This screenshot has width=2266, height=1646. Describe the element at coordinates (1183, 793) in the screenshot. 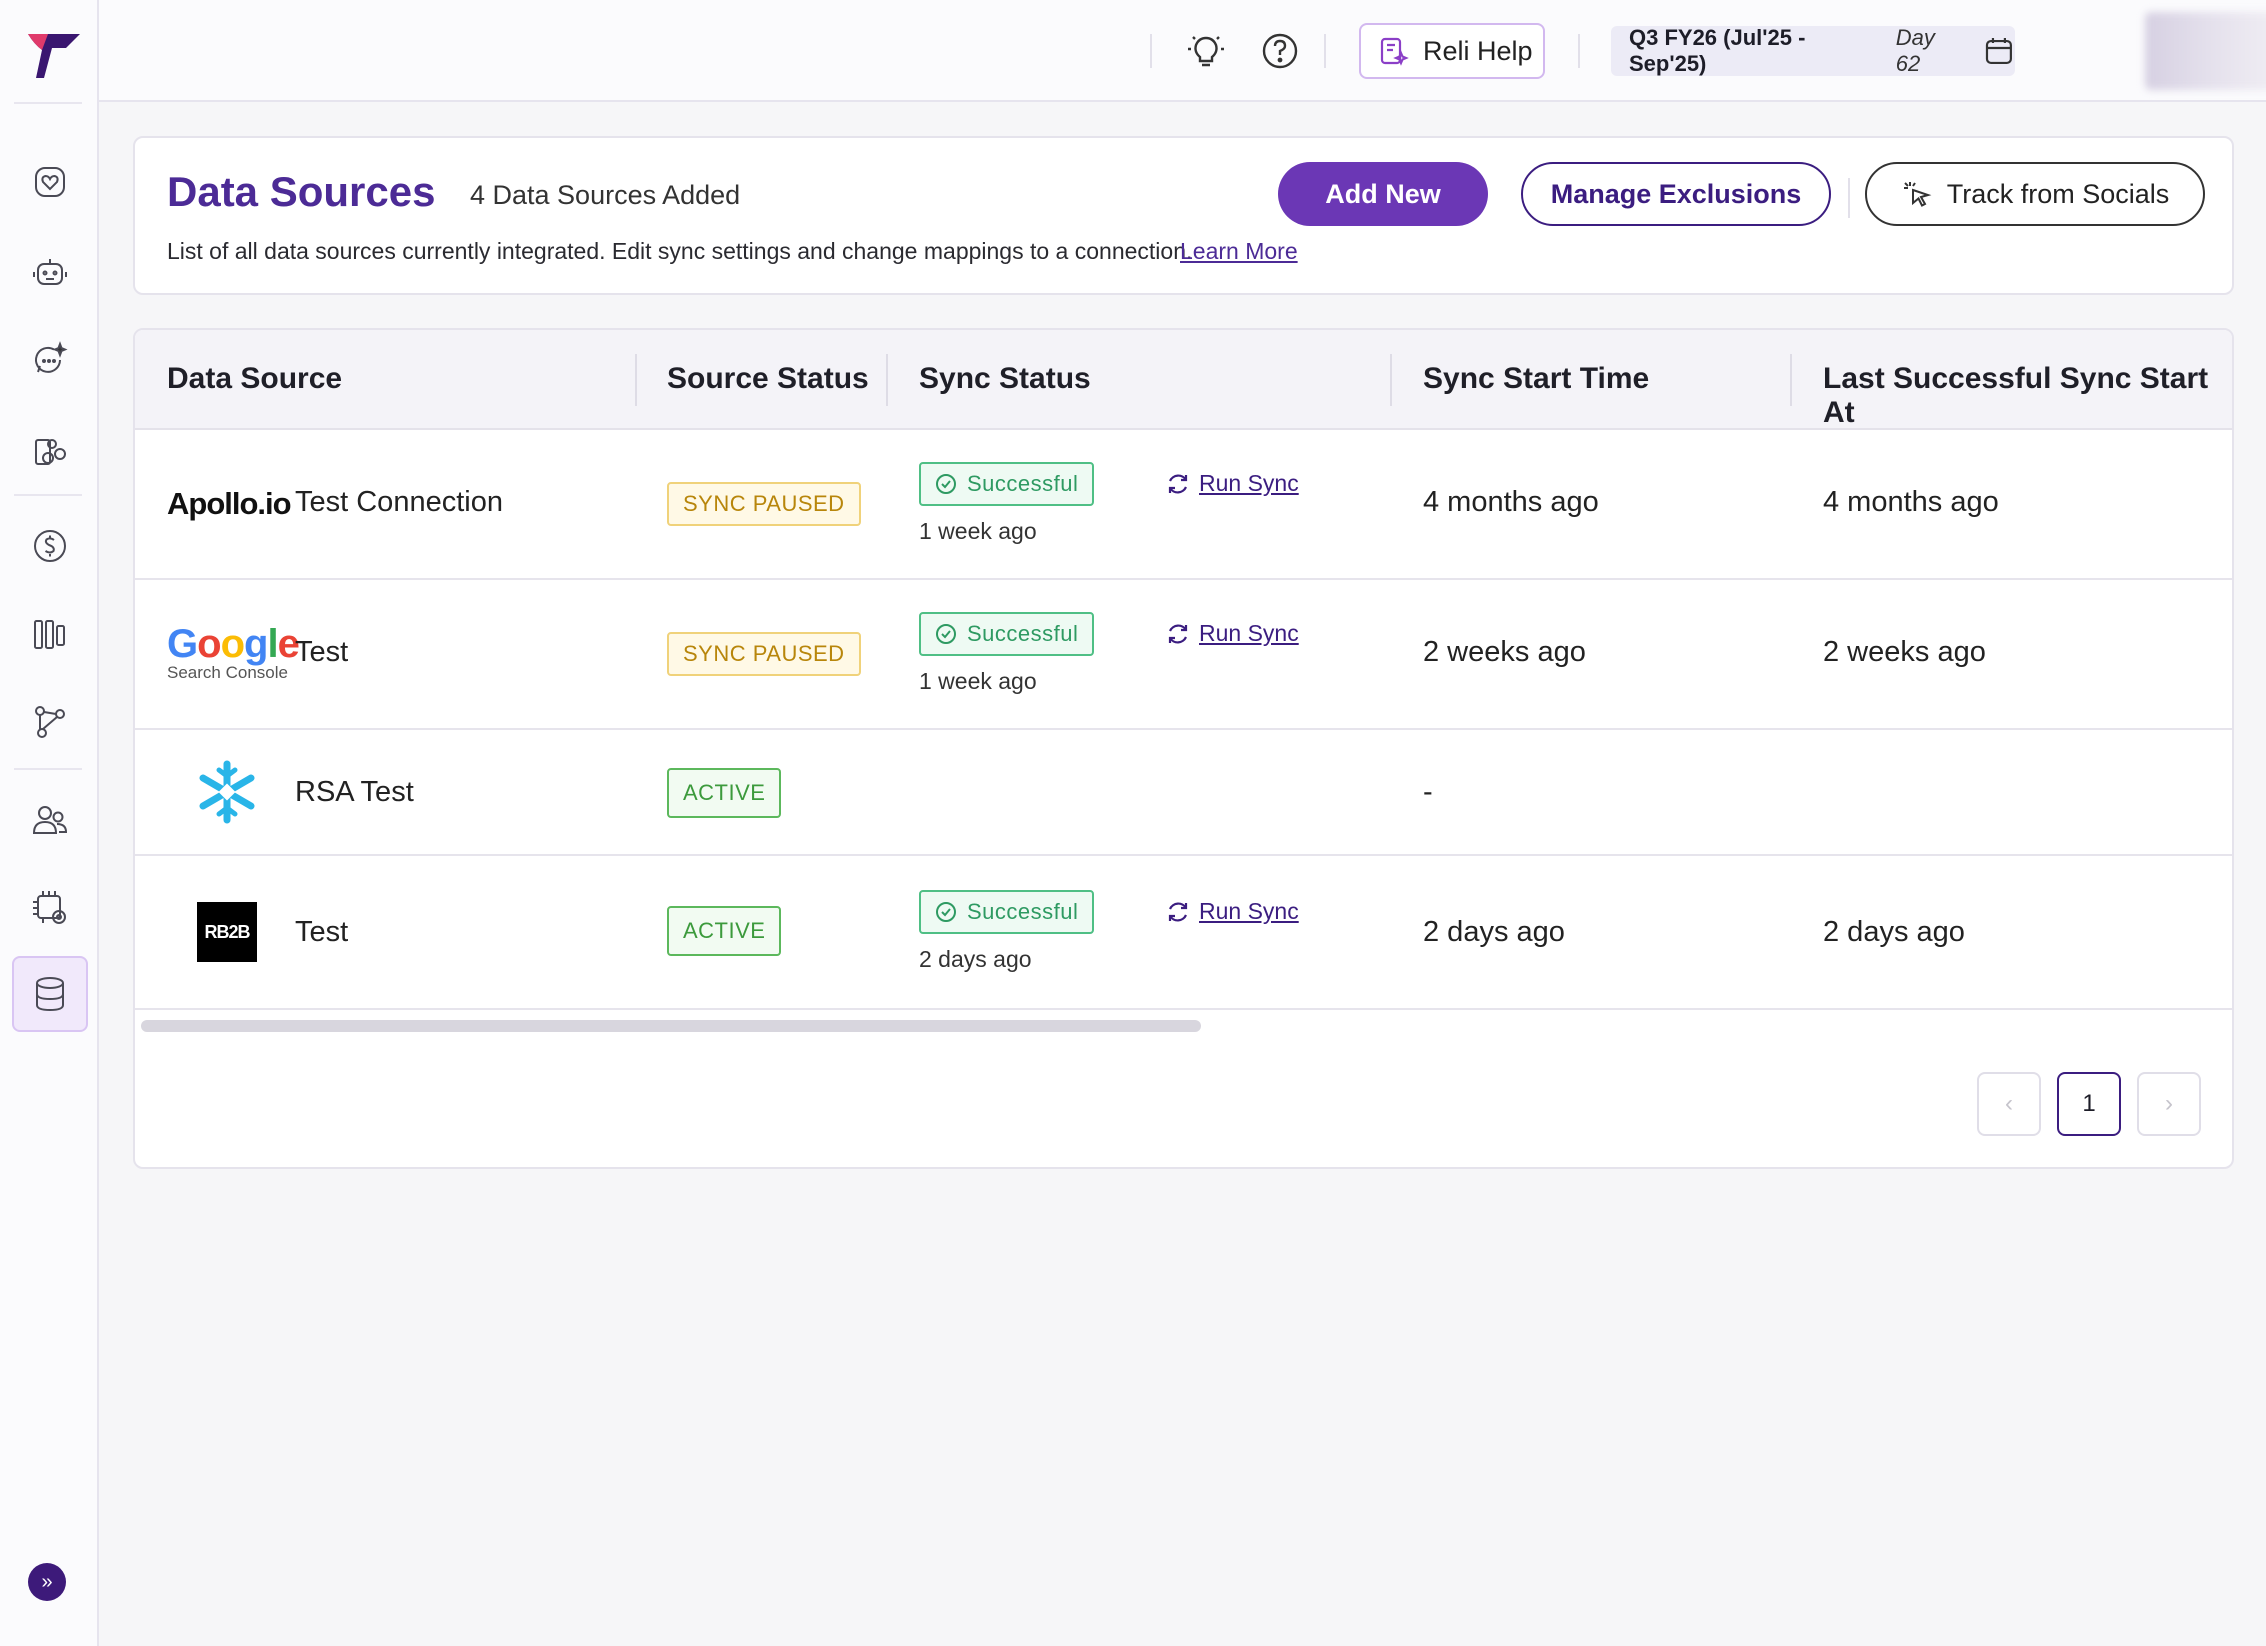

I see `table-row: RSA Test ACTIVE -` at that location.